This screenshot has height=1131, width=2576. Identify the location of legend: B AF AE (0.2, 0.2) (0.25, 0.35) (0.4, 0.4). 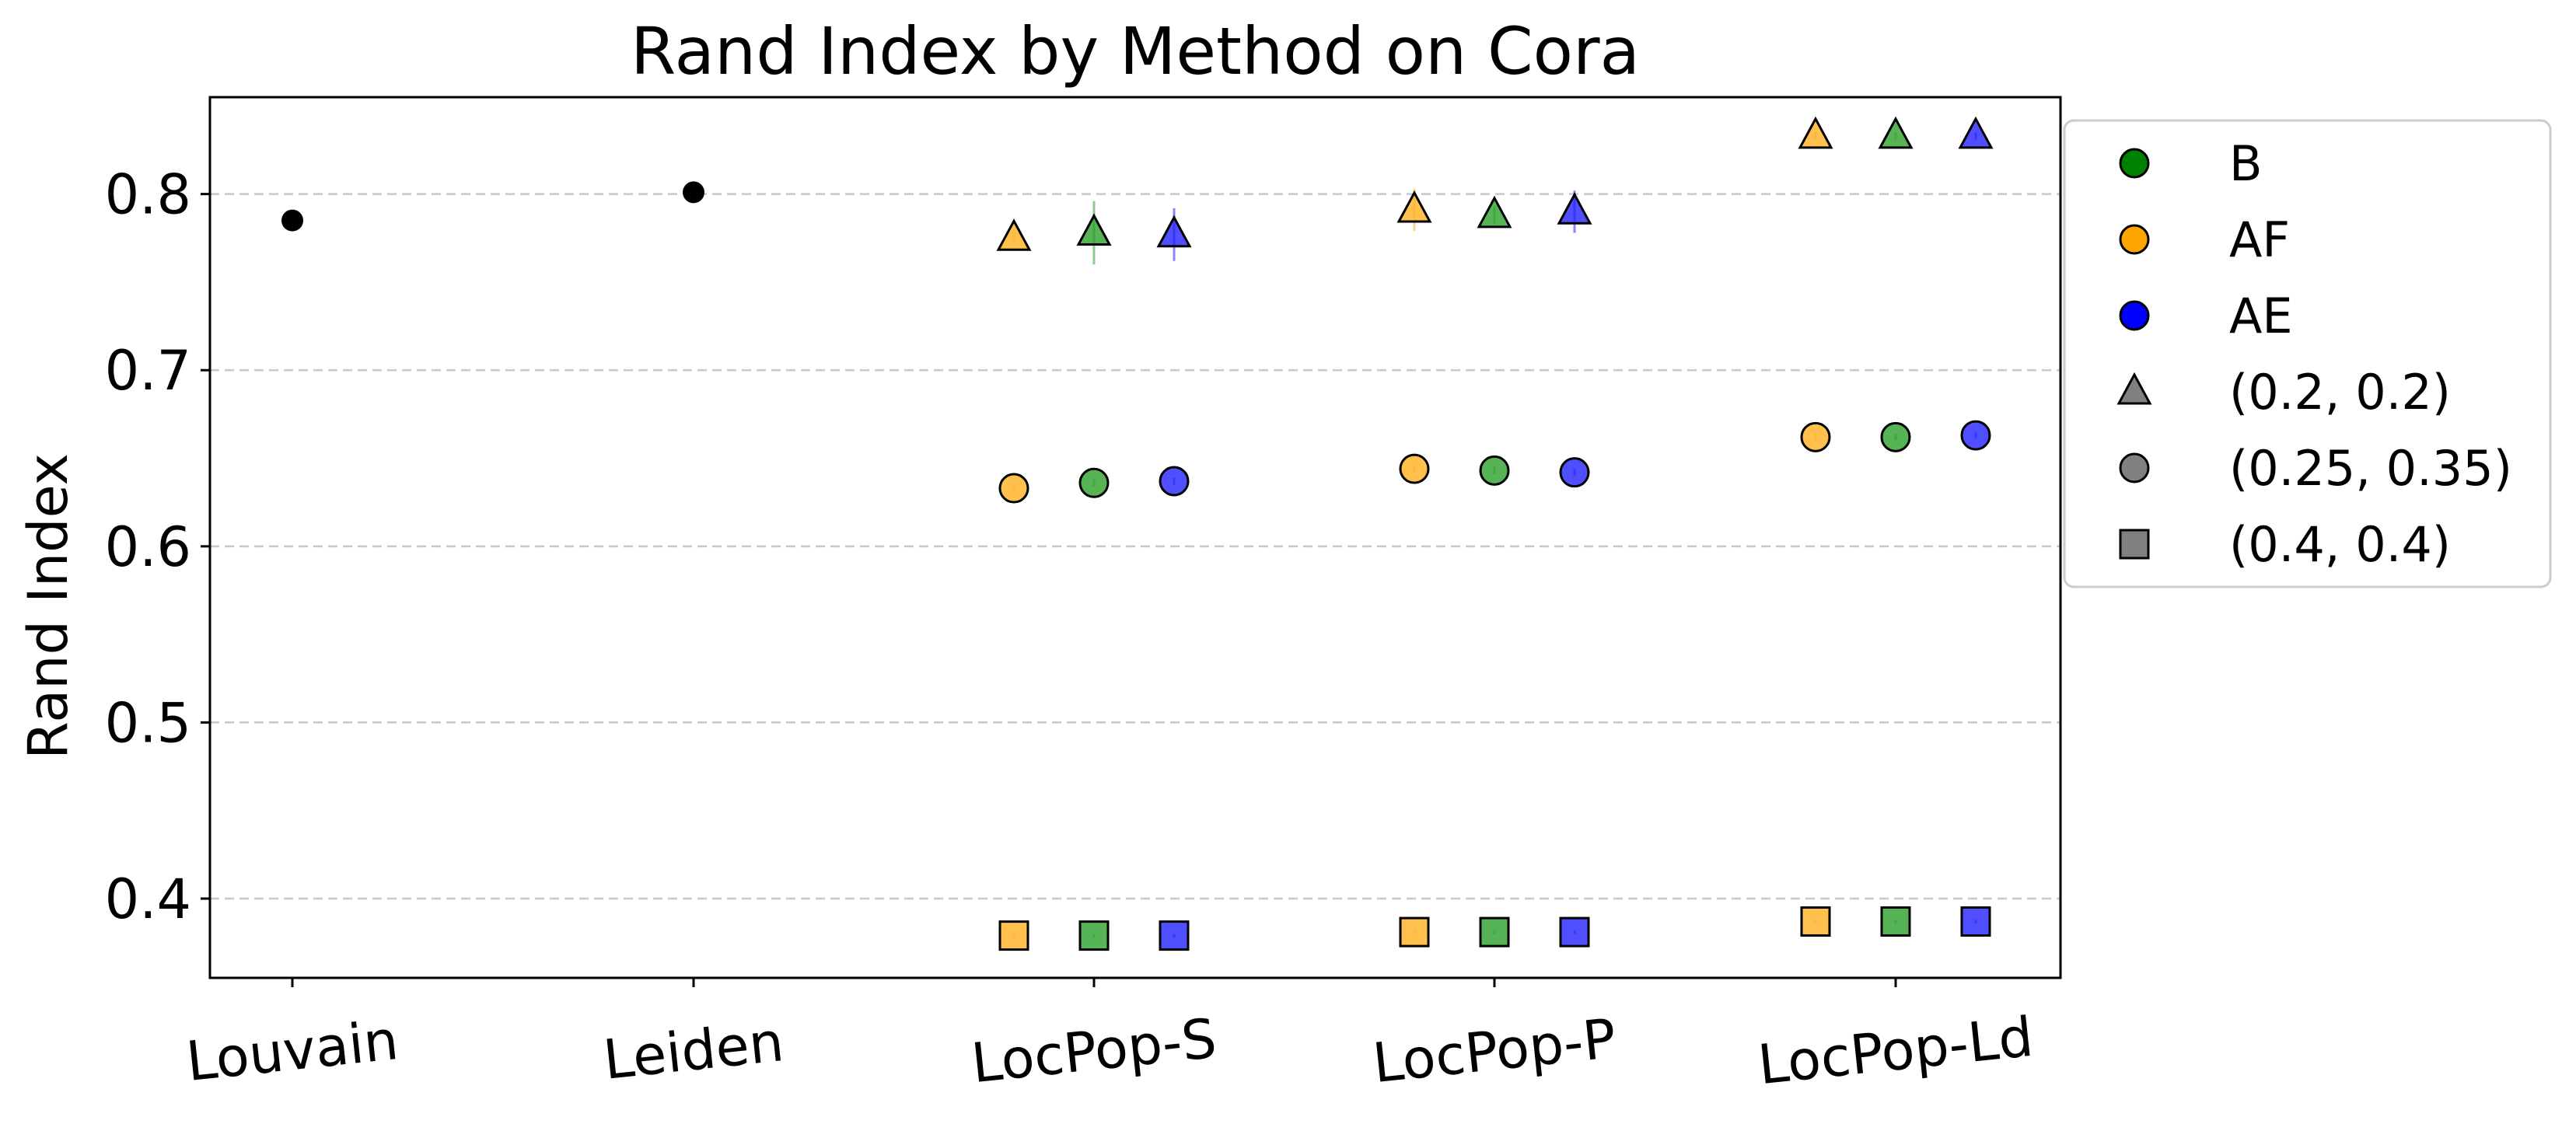
(2307, 353).